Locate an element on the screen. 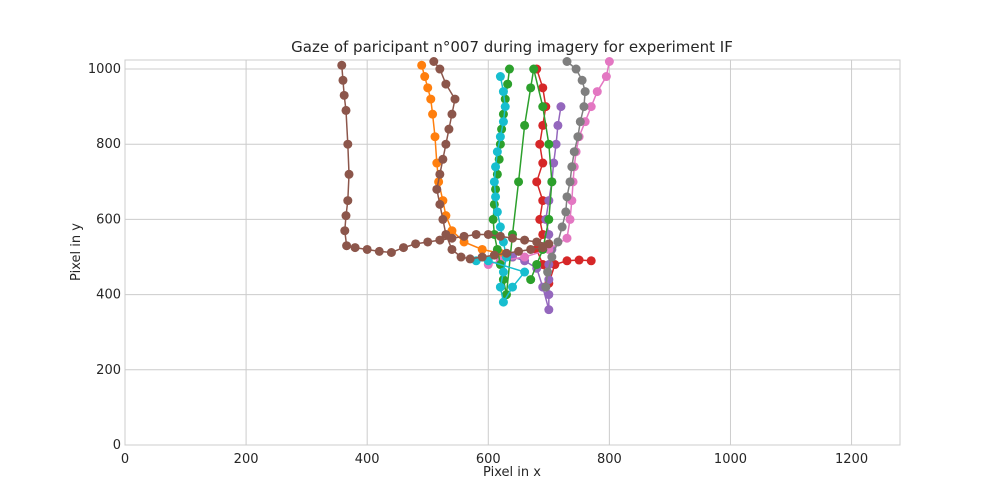  x-tick-label: 400 is located at coordinates (367, 459).